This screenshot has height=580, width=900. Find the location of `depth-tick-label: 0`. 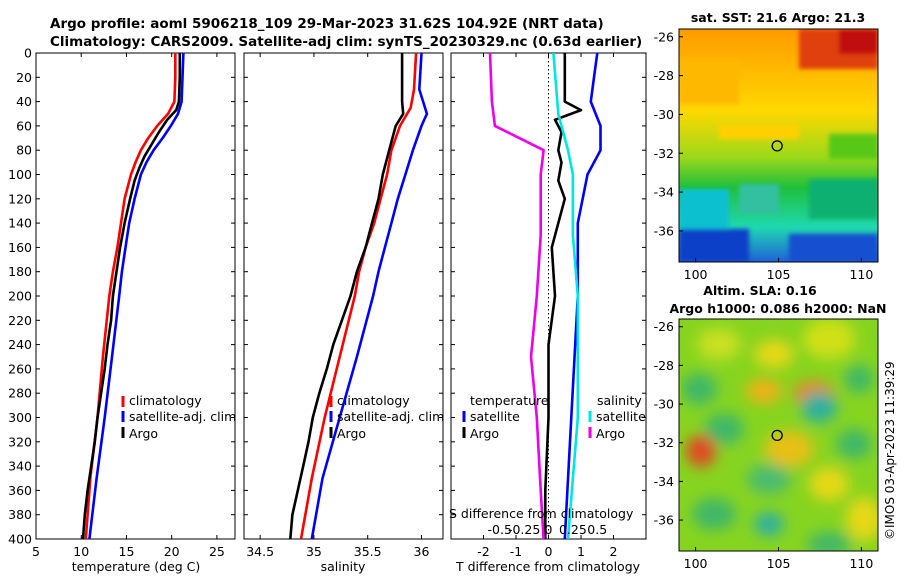

depth-tick-label: 0 is located at coordinates (28, 53).